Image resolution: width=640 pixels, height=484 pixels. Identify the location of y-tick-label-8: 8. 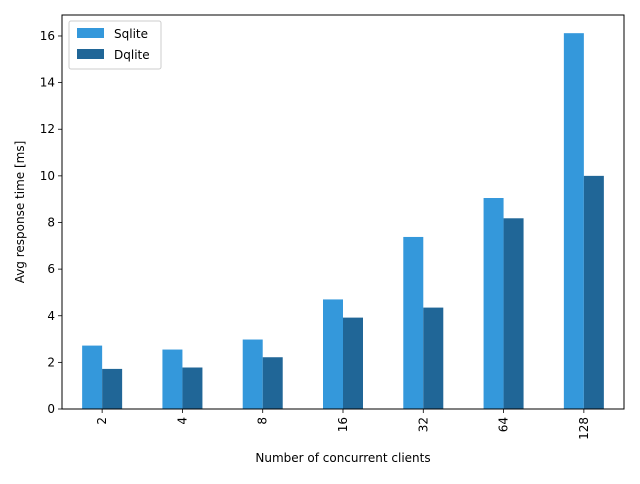
(51, 222).